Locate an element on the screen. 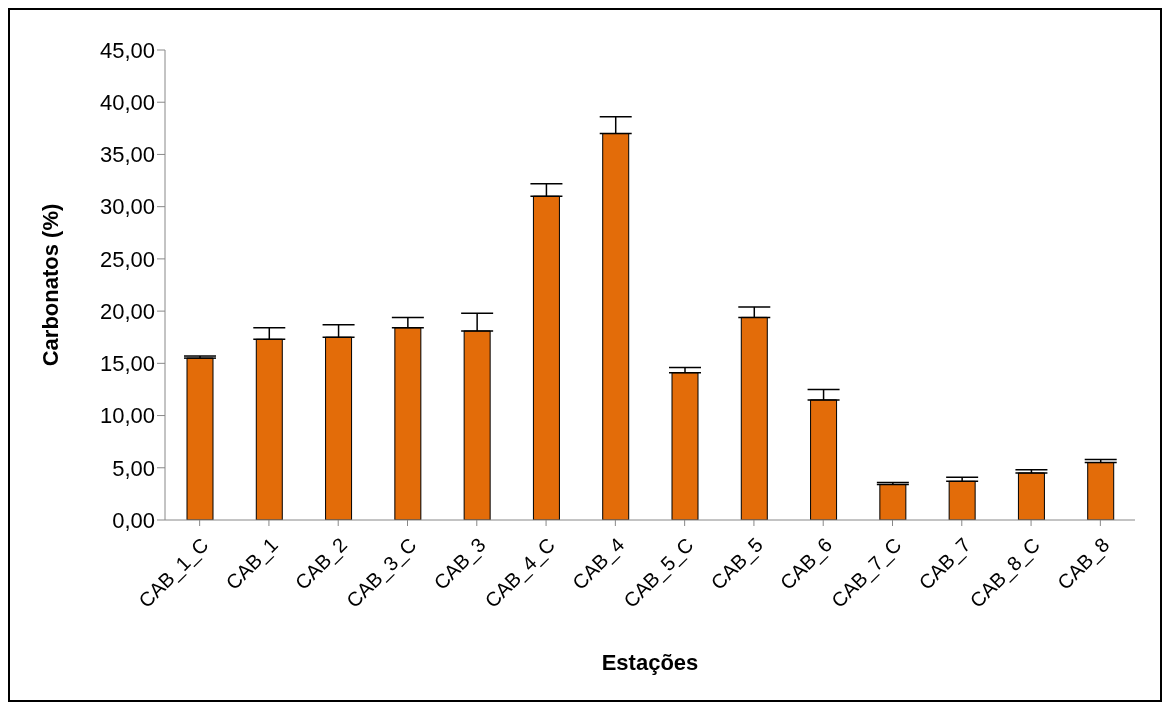 This screenshot has height=708, width=1170. y-tick-label: 25,00 is located at coordinates (127, 259).